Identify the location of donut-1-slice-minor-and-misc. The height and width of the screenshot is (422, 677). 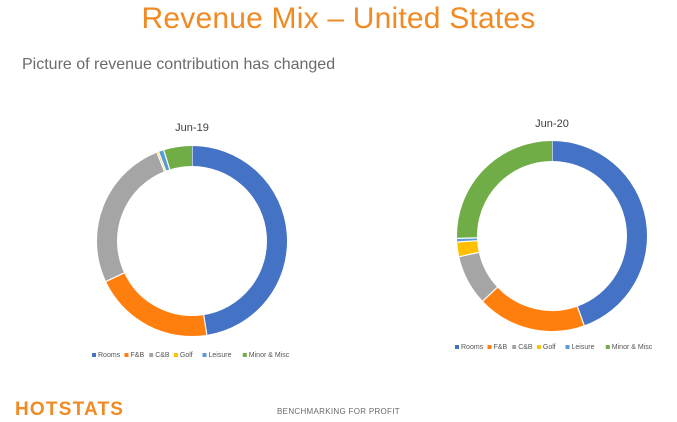
(178, 158).